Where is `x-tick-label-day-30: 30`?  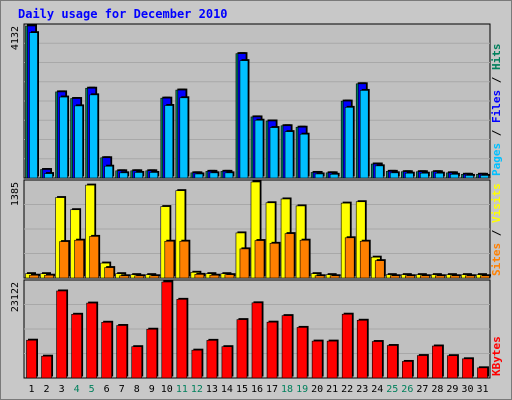
x-tick-label-day-30: 30 is located at coordinates (467, 389).